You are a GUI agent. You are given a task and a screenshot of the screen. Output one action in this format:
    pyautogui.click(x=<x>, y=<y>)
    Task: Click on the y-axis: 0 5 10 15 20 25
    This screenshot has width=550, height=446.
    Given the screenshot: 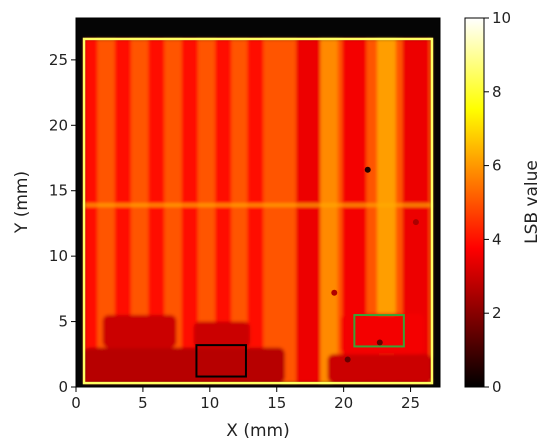 What is the action you would take?
    pyautogui.click(x=62, y=223)
    